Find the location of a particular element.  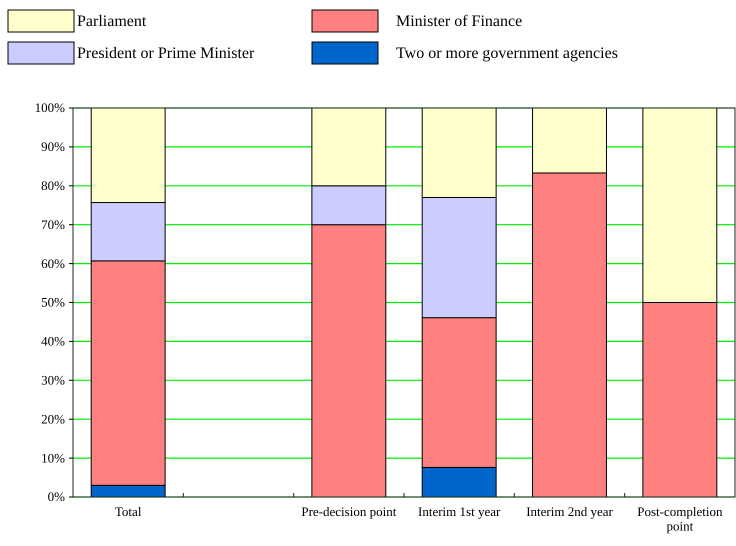

y-tick-label: 30% is located at coordinates (53, 380).